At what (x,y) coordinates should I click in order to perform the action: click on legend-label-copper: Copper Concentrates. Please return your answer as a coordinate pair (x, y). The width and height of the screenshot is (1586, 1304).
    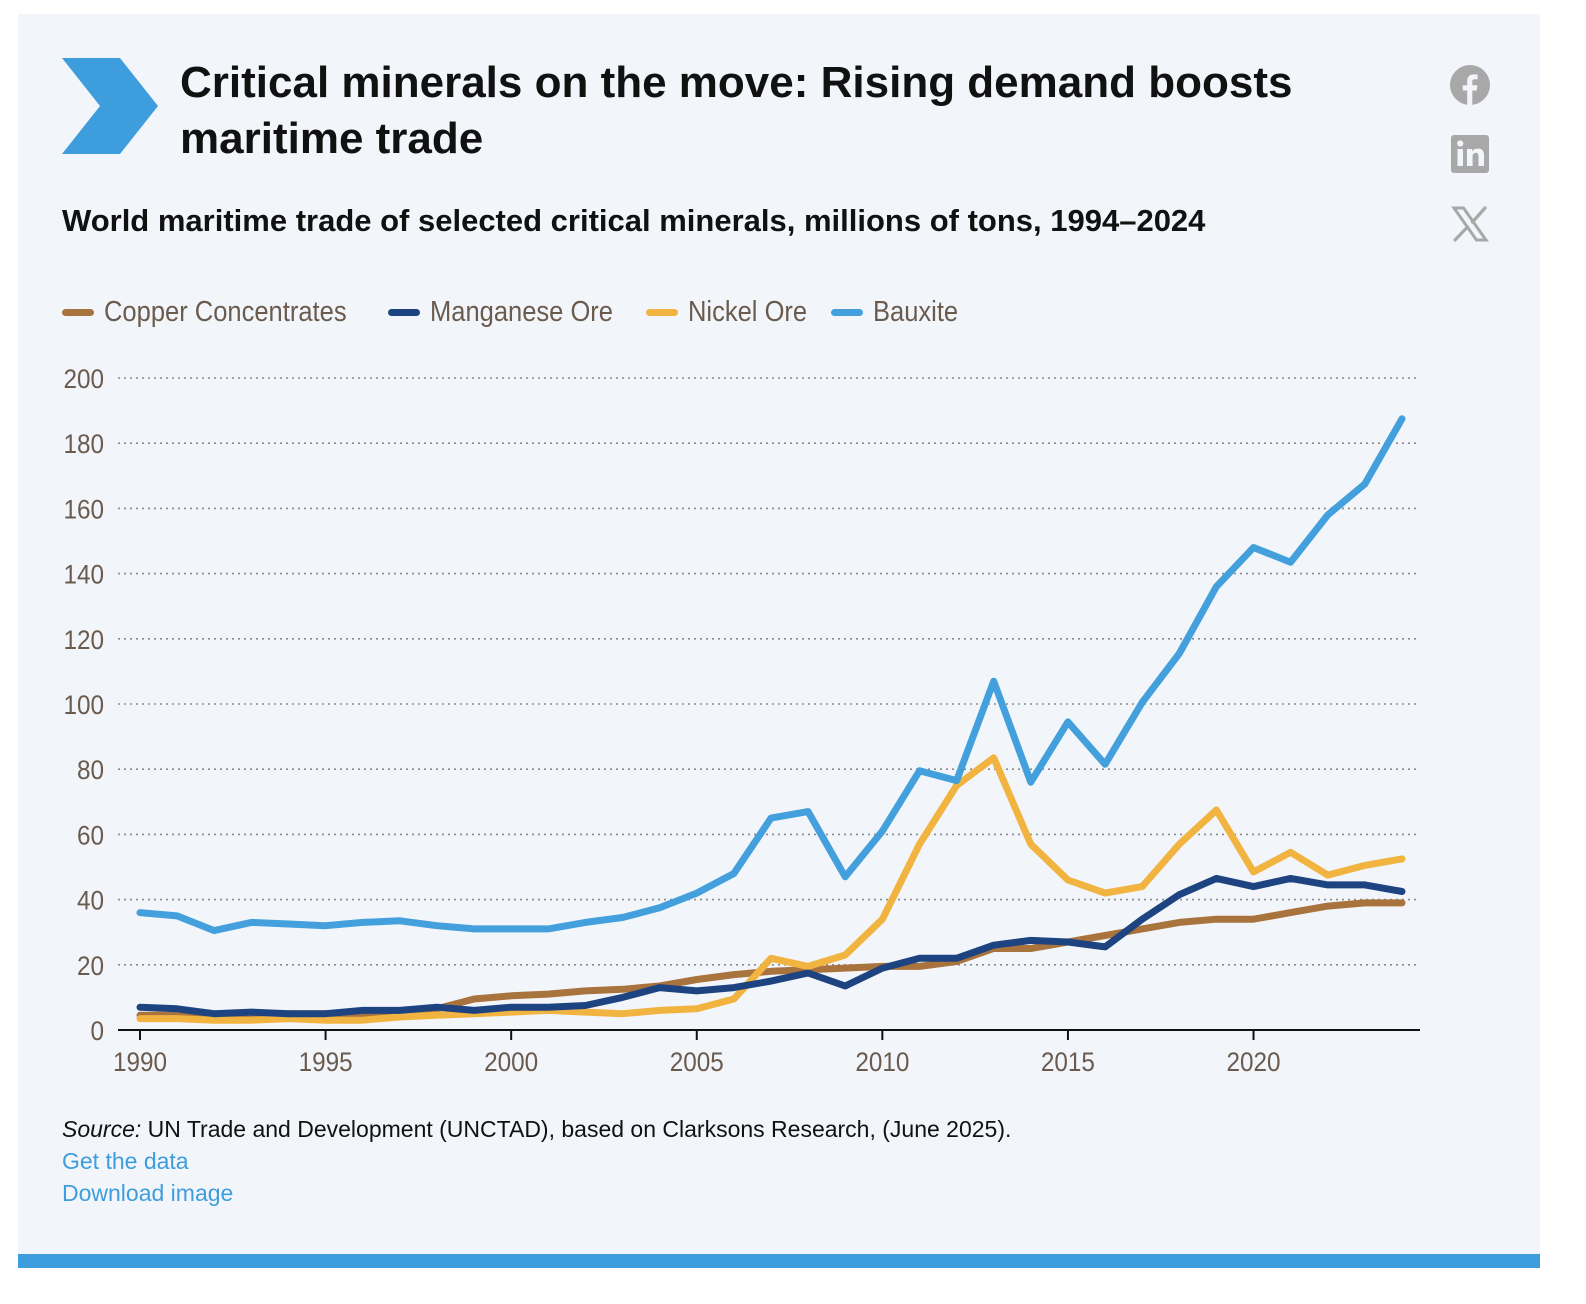
    Looking at the image, I should click on (225, 311).